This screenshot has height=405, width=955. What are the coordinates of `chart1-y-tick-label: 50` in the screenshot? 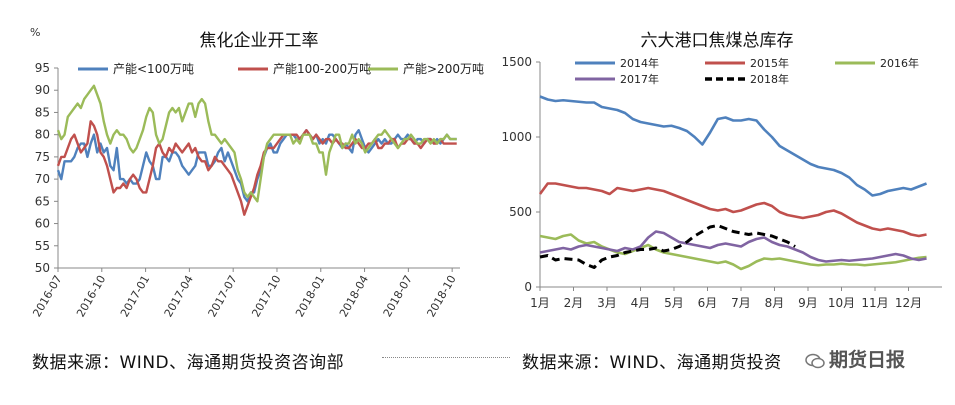 It's located at (42, 268).